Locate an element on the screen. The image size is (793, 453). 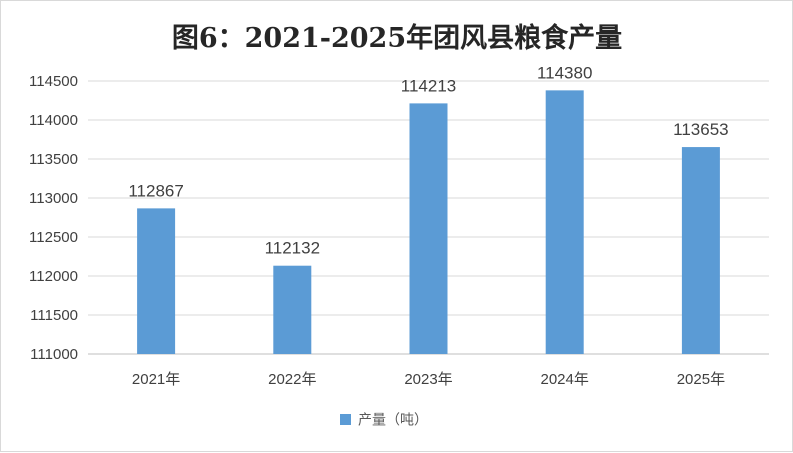
data-label: 114380 is located at coordinates (564, 72).